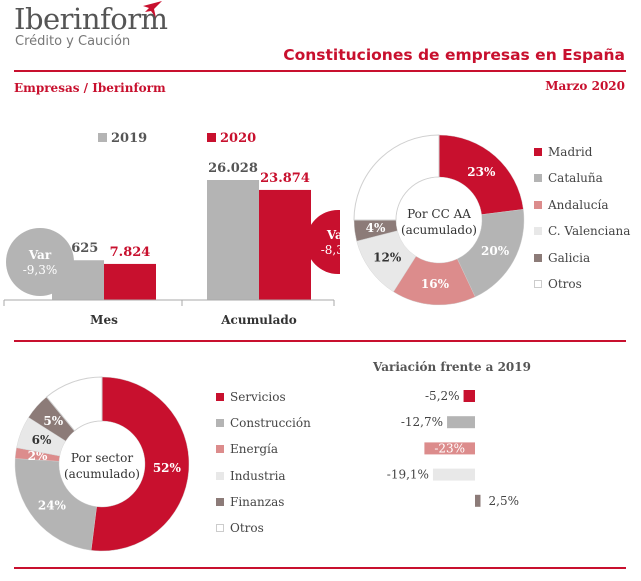 The image size is (641, 581). Describe the element at coordinates (323, 242) in the screenshot. I see `variation-circle-acumulado` at that location.